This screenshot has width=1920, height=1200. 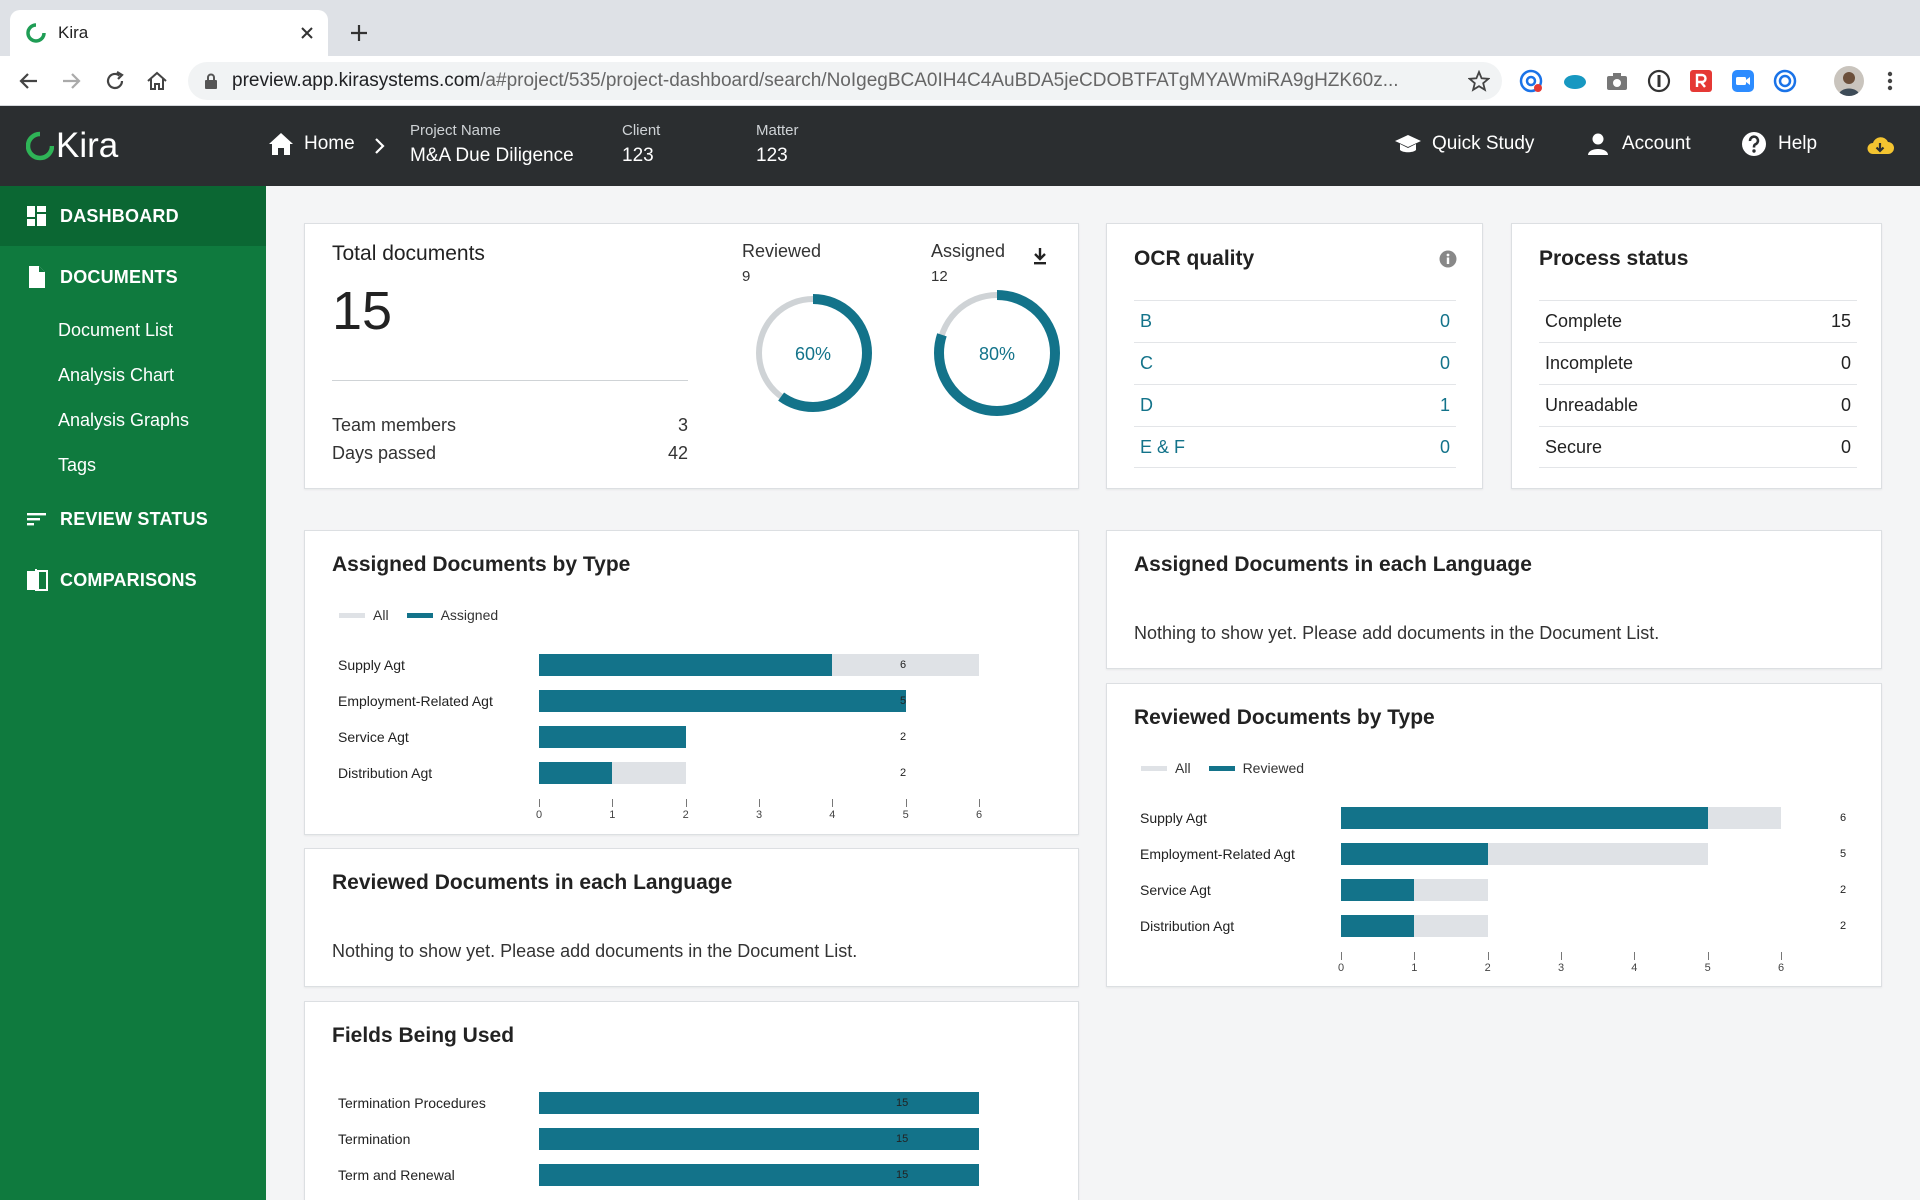 What do you see at coordinates (1284, 717) in the screenshot?
I see `reviewed-by-type-title: Reviewed Documents by Type` at bounding box center [1284, 717].